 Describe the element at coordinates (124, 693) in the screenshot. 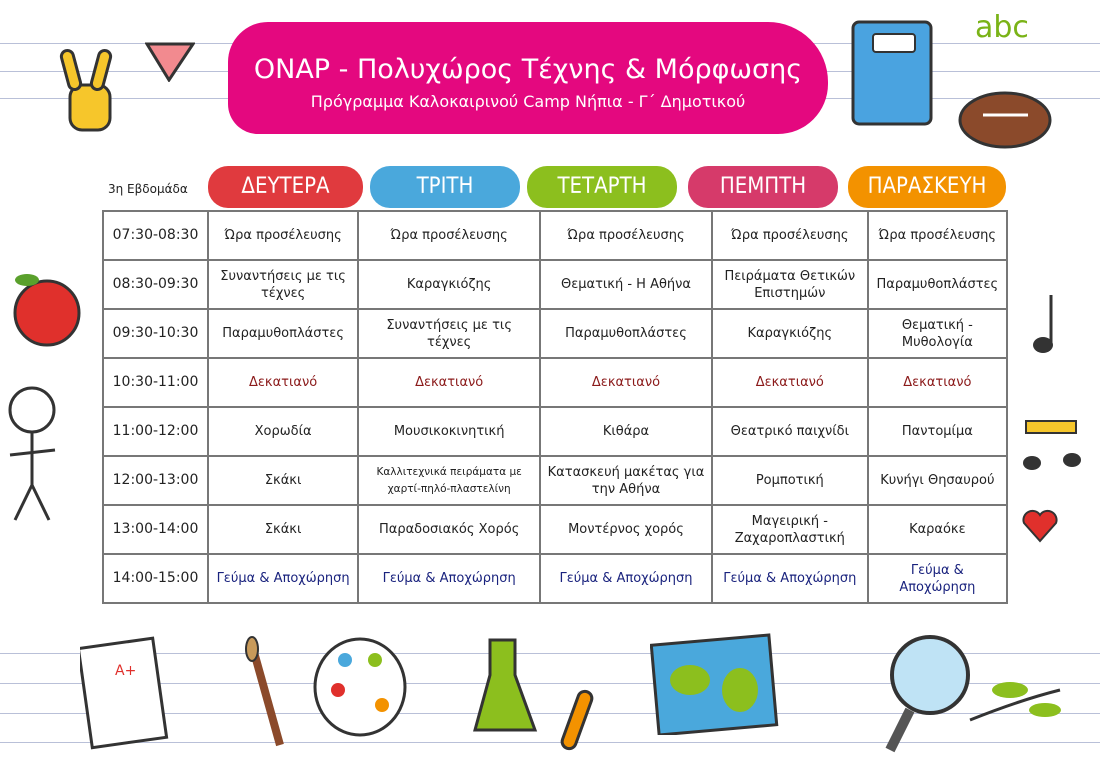

I see `graded-paper-icon: A+` at that location.